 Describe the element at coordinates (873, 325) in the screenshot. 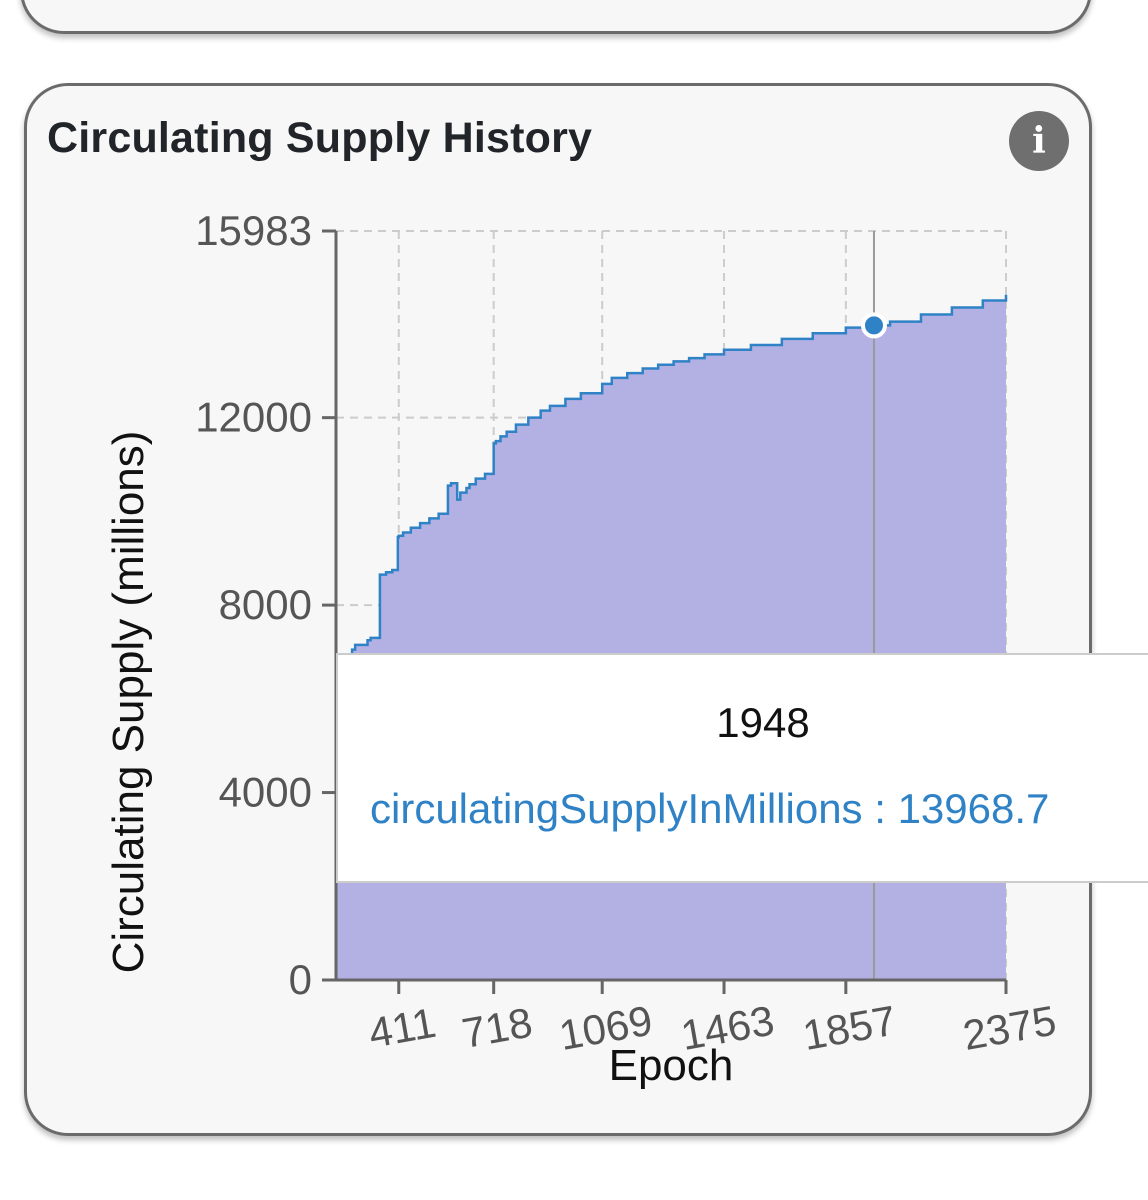

I see `highlight-point` at that location.